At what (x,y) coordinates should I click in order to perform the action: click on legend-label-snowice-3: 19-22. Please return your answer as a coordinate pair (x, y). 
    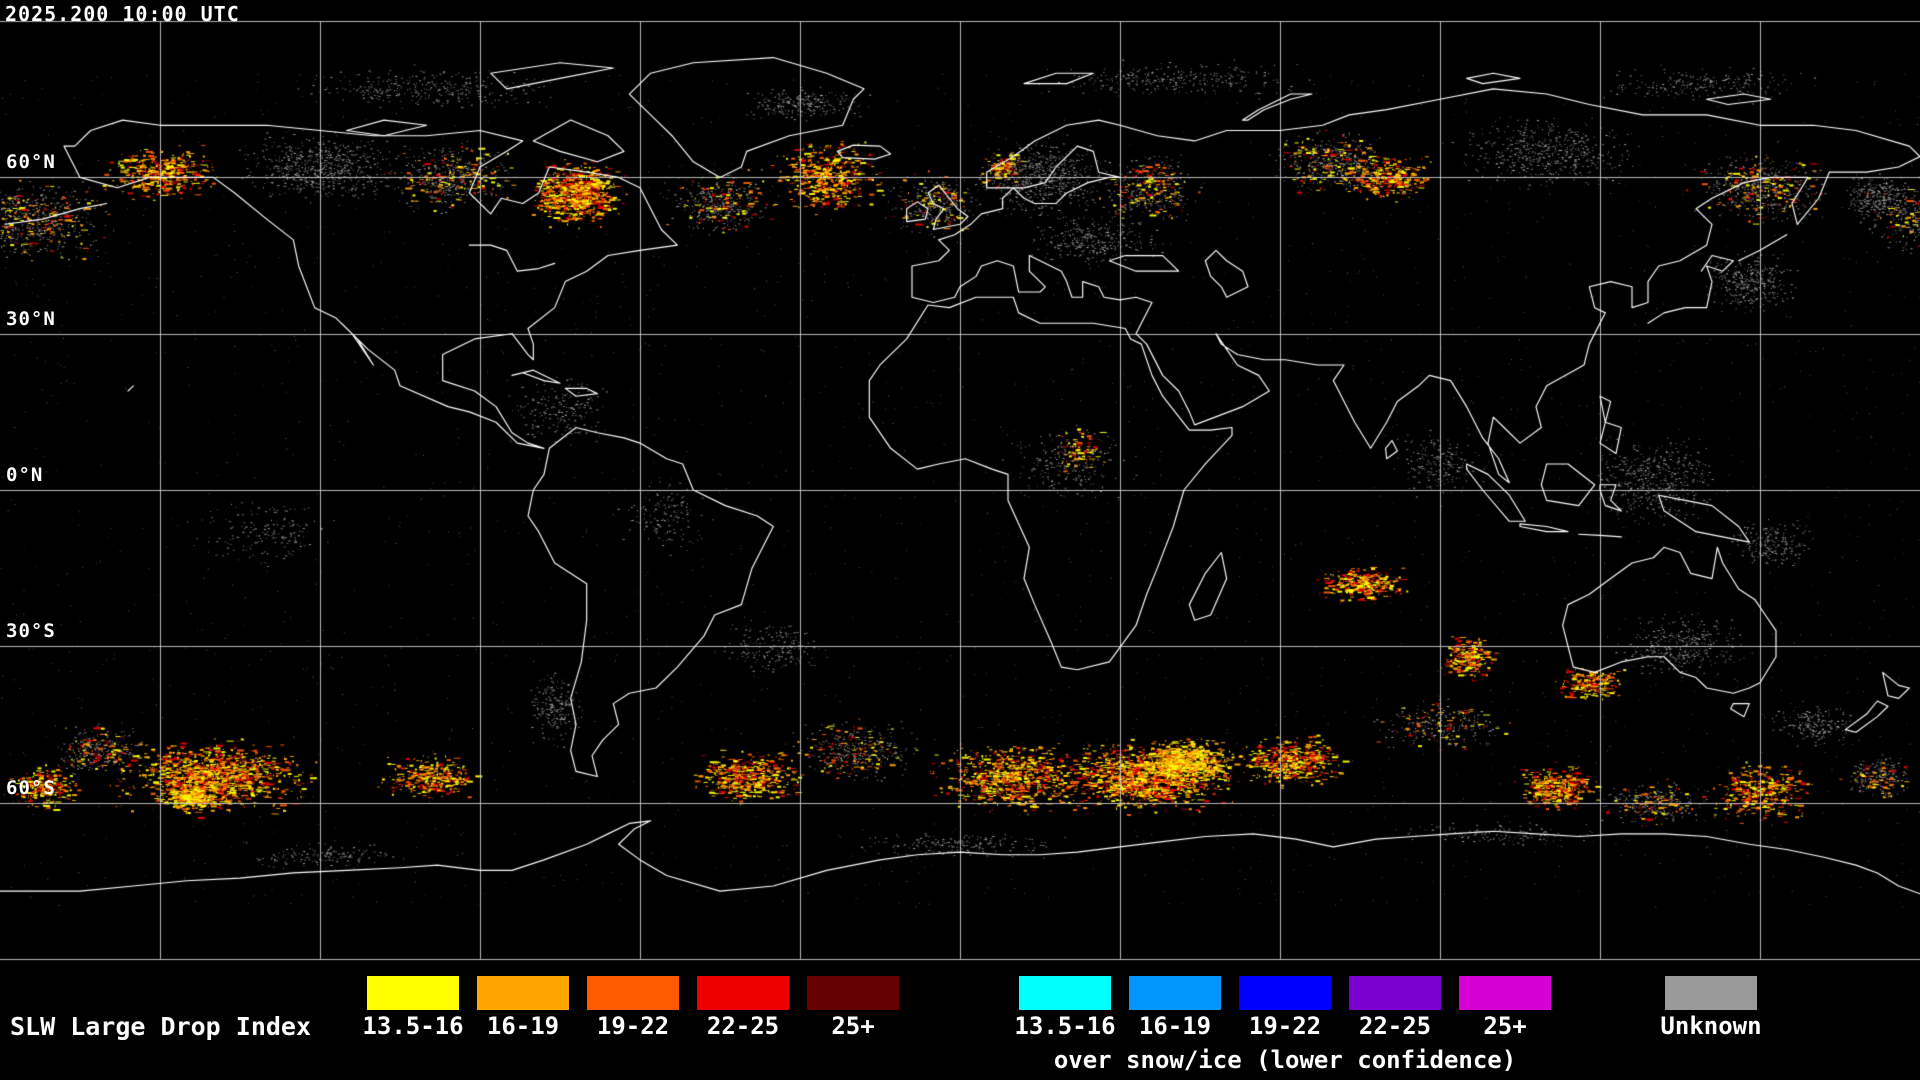
    Looking at the image, I should click on (1285, 1026).